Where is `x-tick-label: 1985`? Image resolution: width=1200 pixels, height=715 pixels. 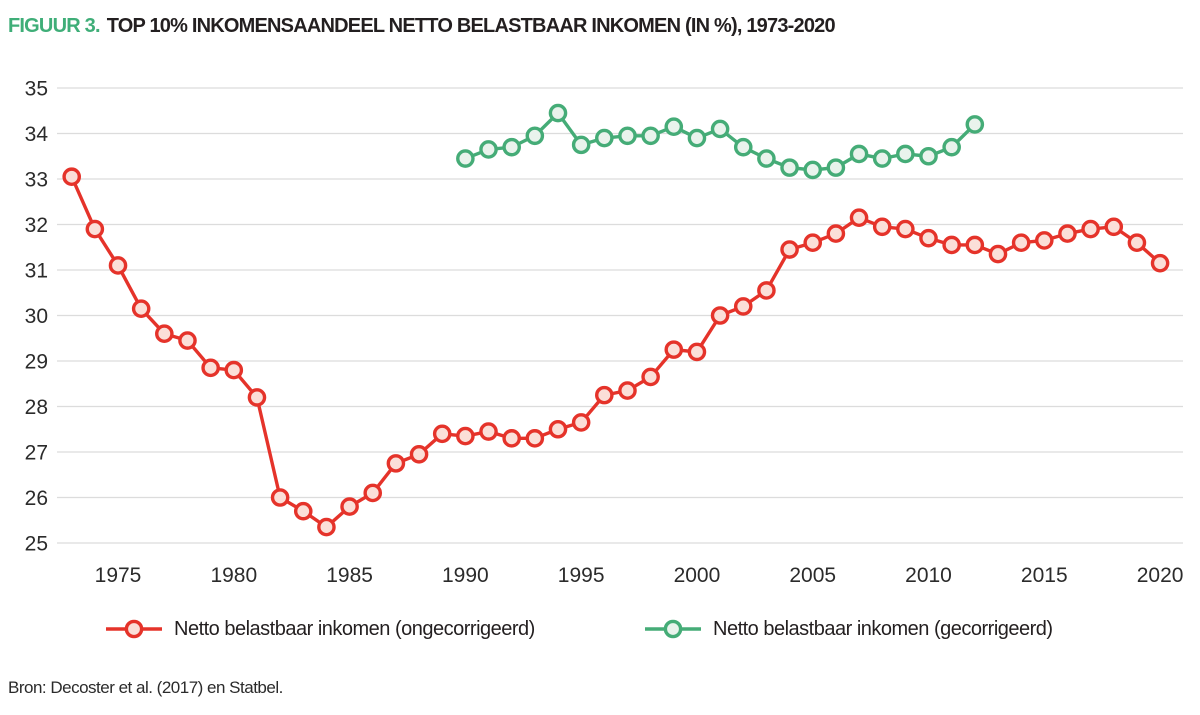 x-tick-label: 1985 is located at coordinates (349, 575).